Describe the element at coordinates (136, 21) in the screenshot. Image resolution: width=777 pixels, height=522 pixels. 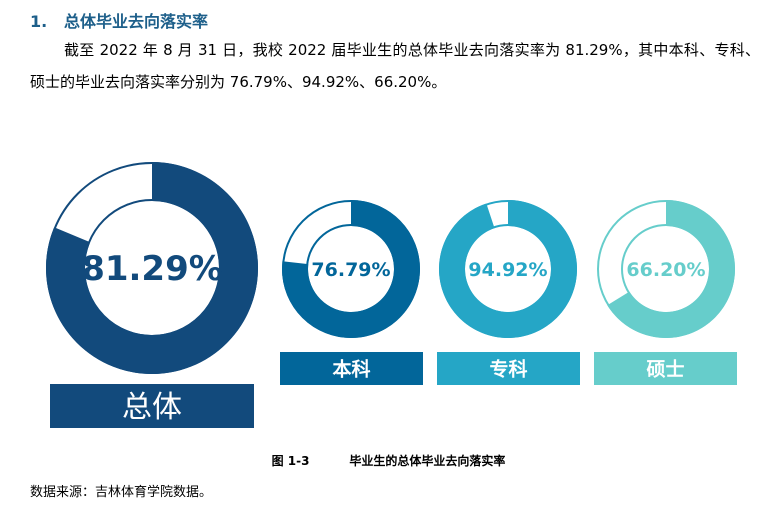
I see `heading-title: 总体毕业去向落实率` at that location.